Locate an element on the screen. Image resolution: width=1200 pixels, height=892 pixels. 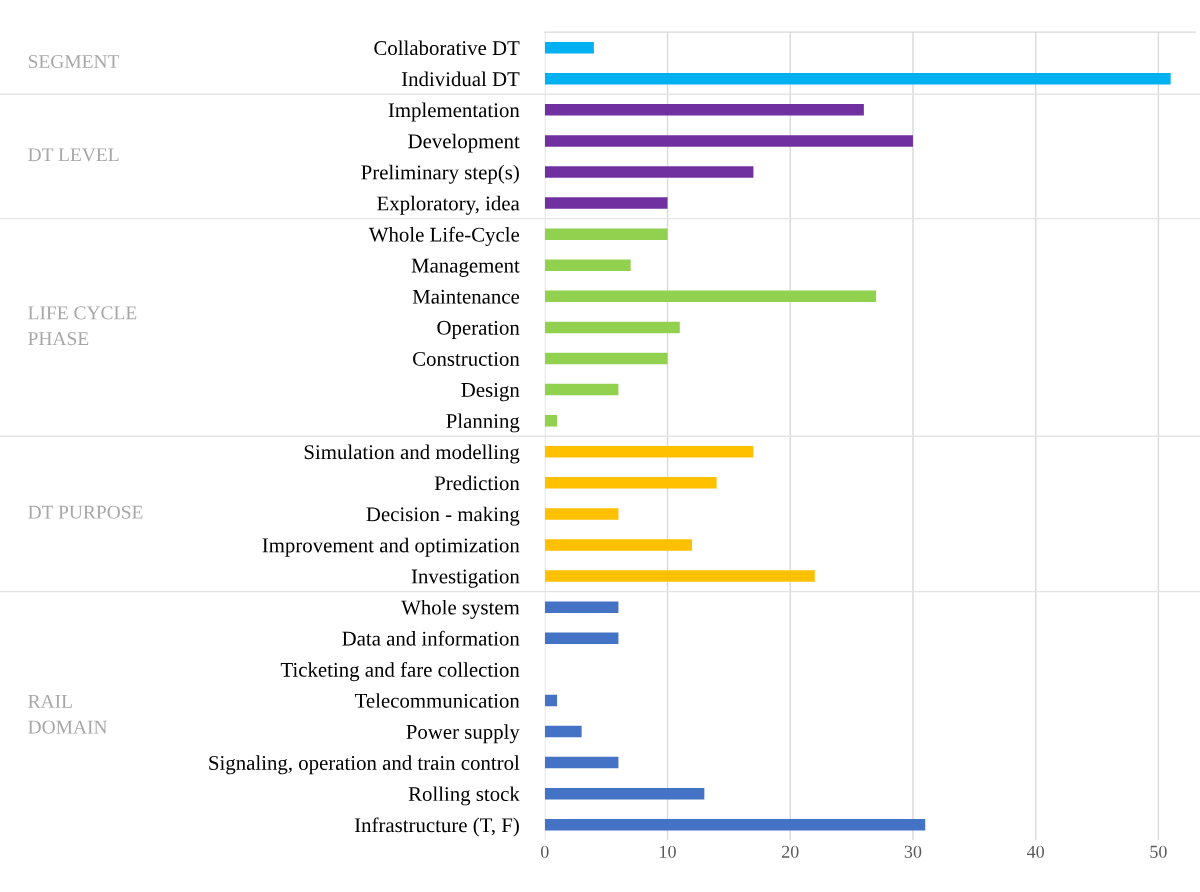
y-tick-label: Implementation is located at coordinates (454, 112).